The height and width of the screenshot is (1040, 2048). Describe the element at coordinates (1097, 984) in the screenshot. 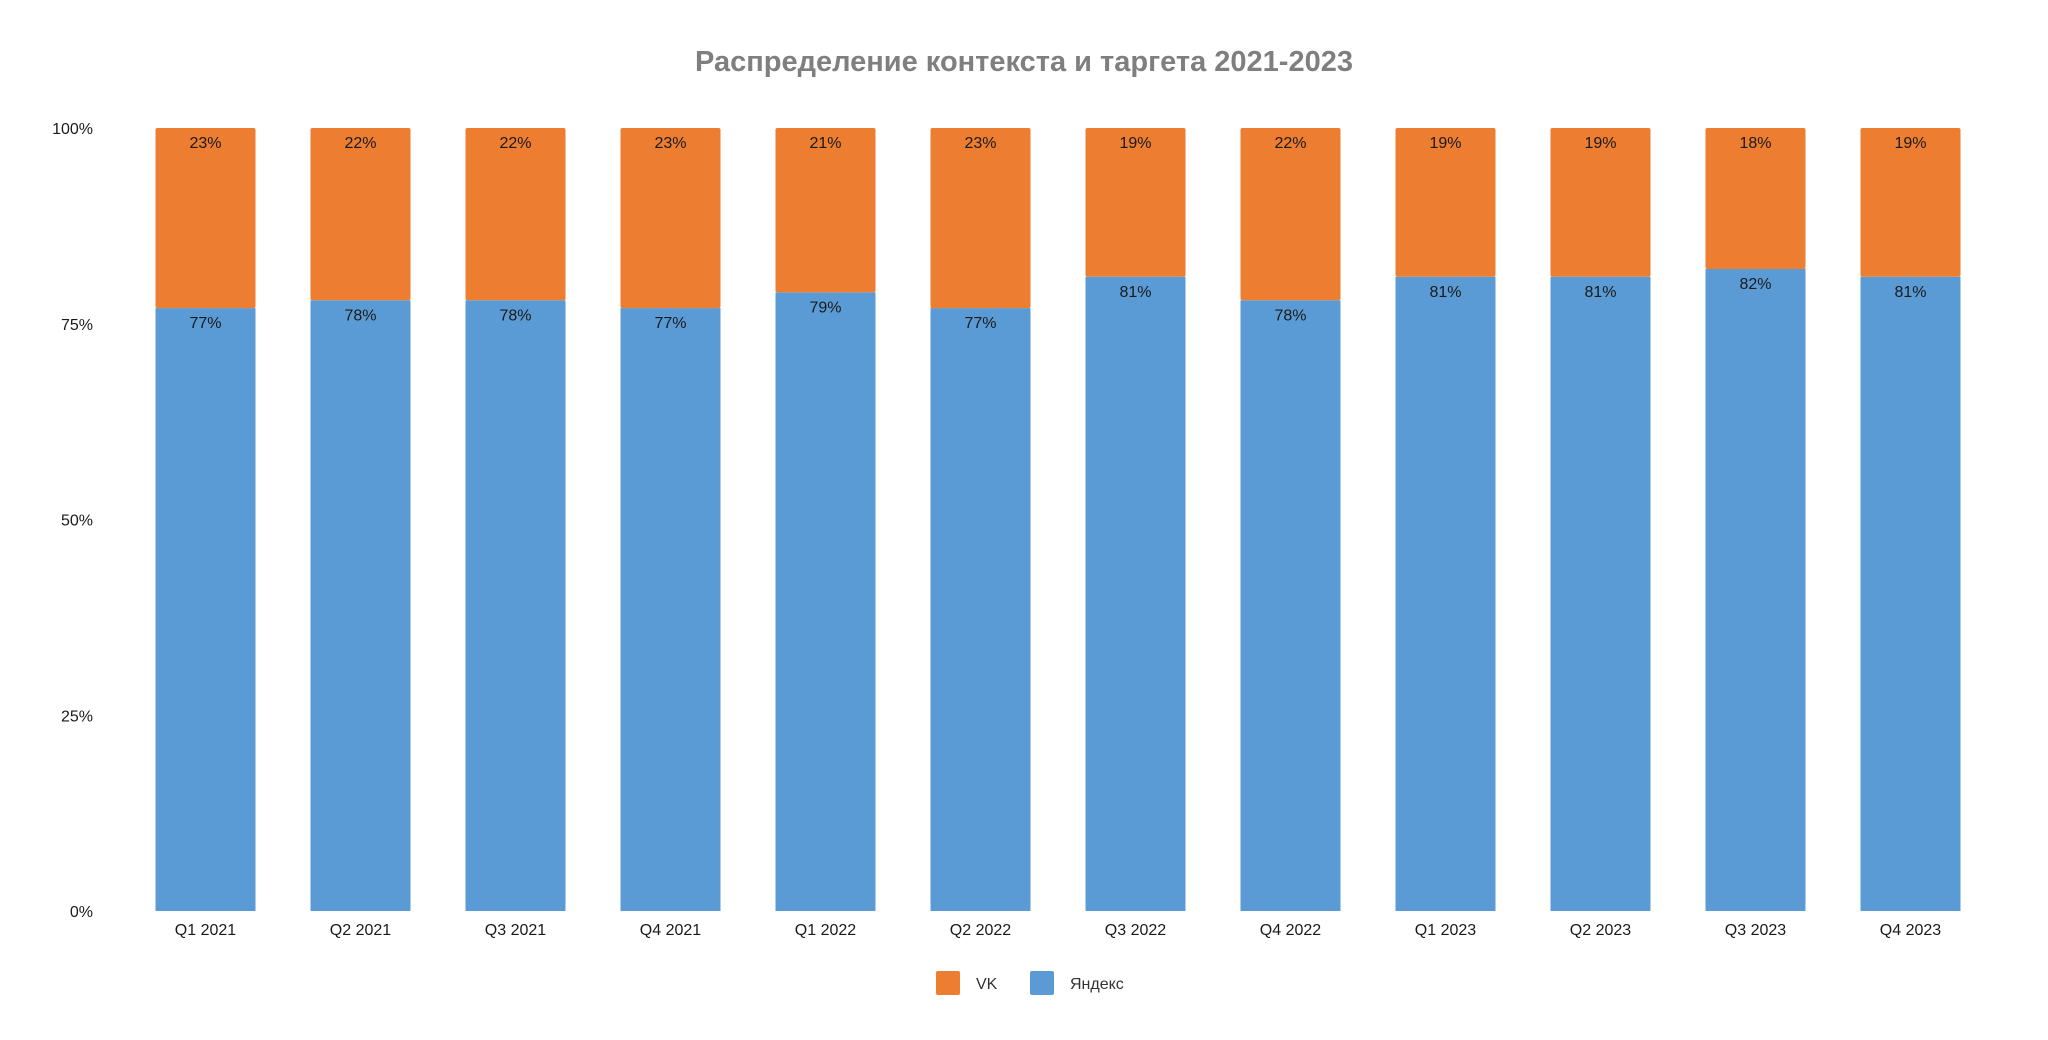

I see `legend-label-yandex: Яндекс` at that location.